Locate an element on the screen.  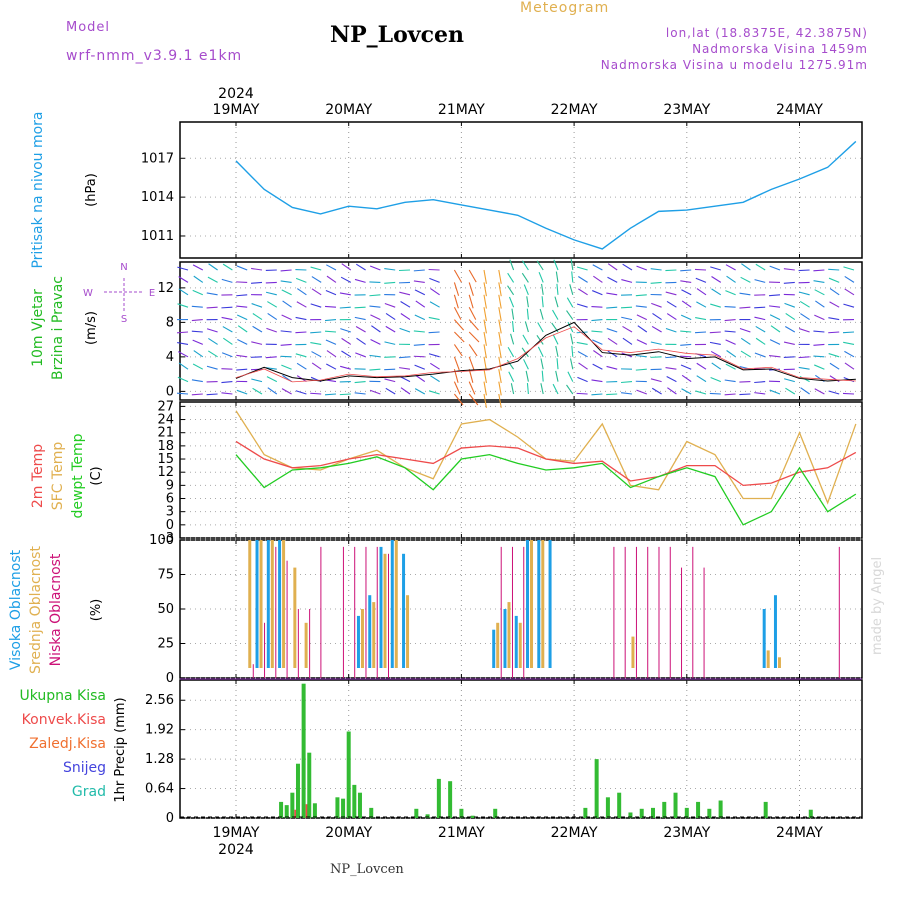
compass-s: S is located at coordinates (124, 319).